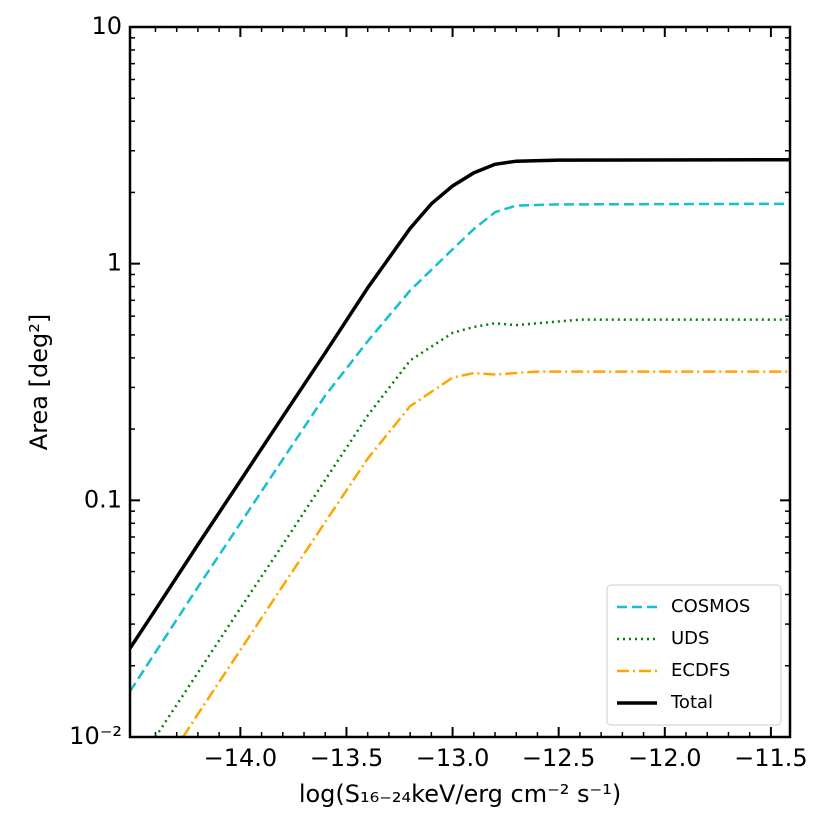 Image resolution: width=830 pixels, height=830 pixels. I want to click on y-tick-label: 10, so click(106, 26).